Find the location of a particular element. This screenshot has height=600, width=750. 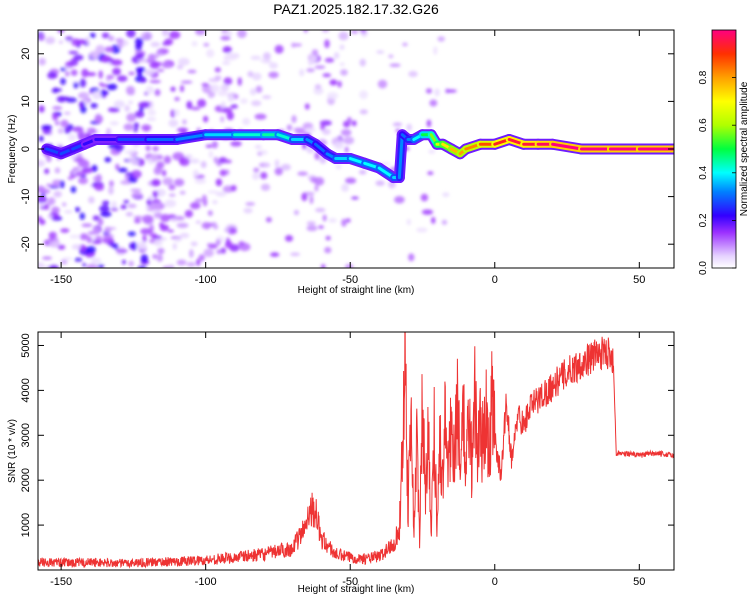

spectrogram-y-tick-label: 20 is located at coordinates (26, 54).